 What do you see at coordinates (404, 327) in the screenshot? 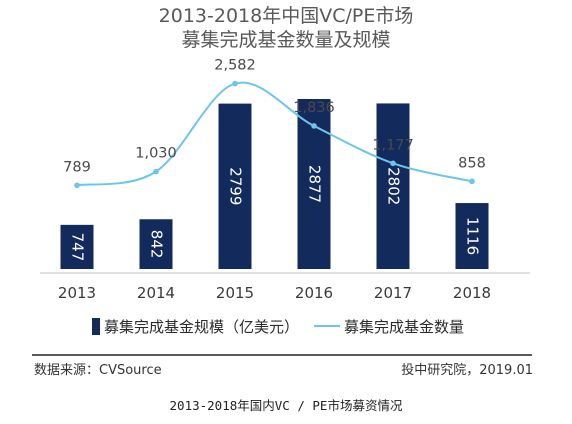
I see `legend-line-label: 募集完成基金数量` at bounding box center [404, 327].